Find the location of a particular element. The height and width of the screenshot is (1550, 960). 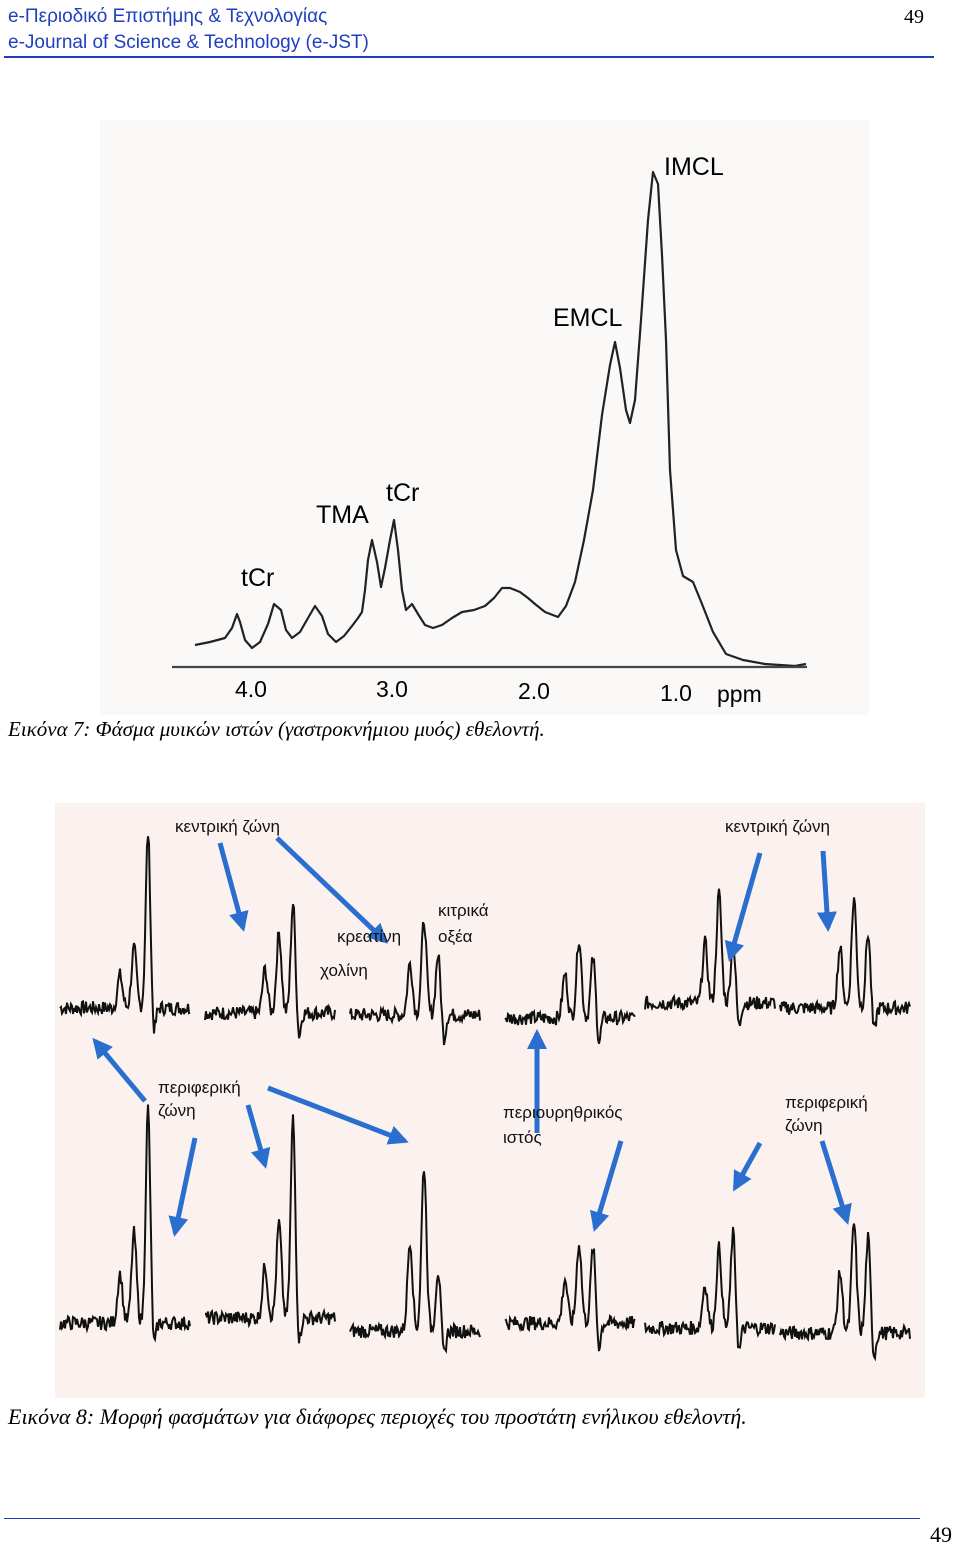

peak-label-emcl: EMCL is located at coordinates (588, 318).